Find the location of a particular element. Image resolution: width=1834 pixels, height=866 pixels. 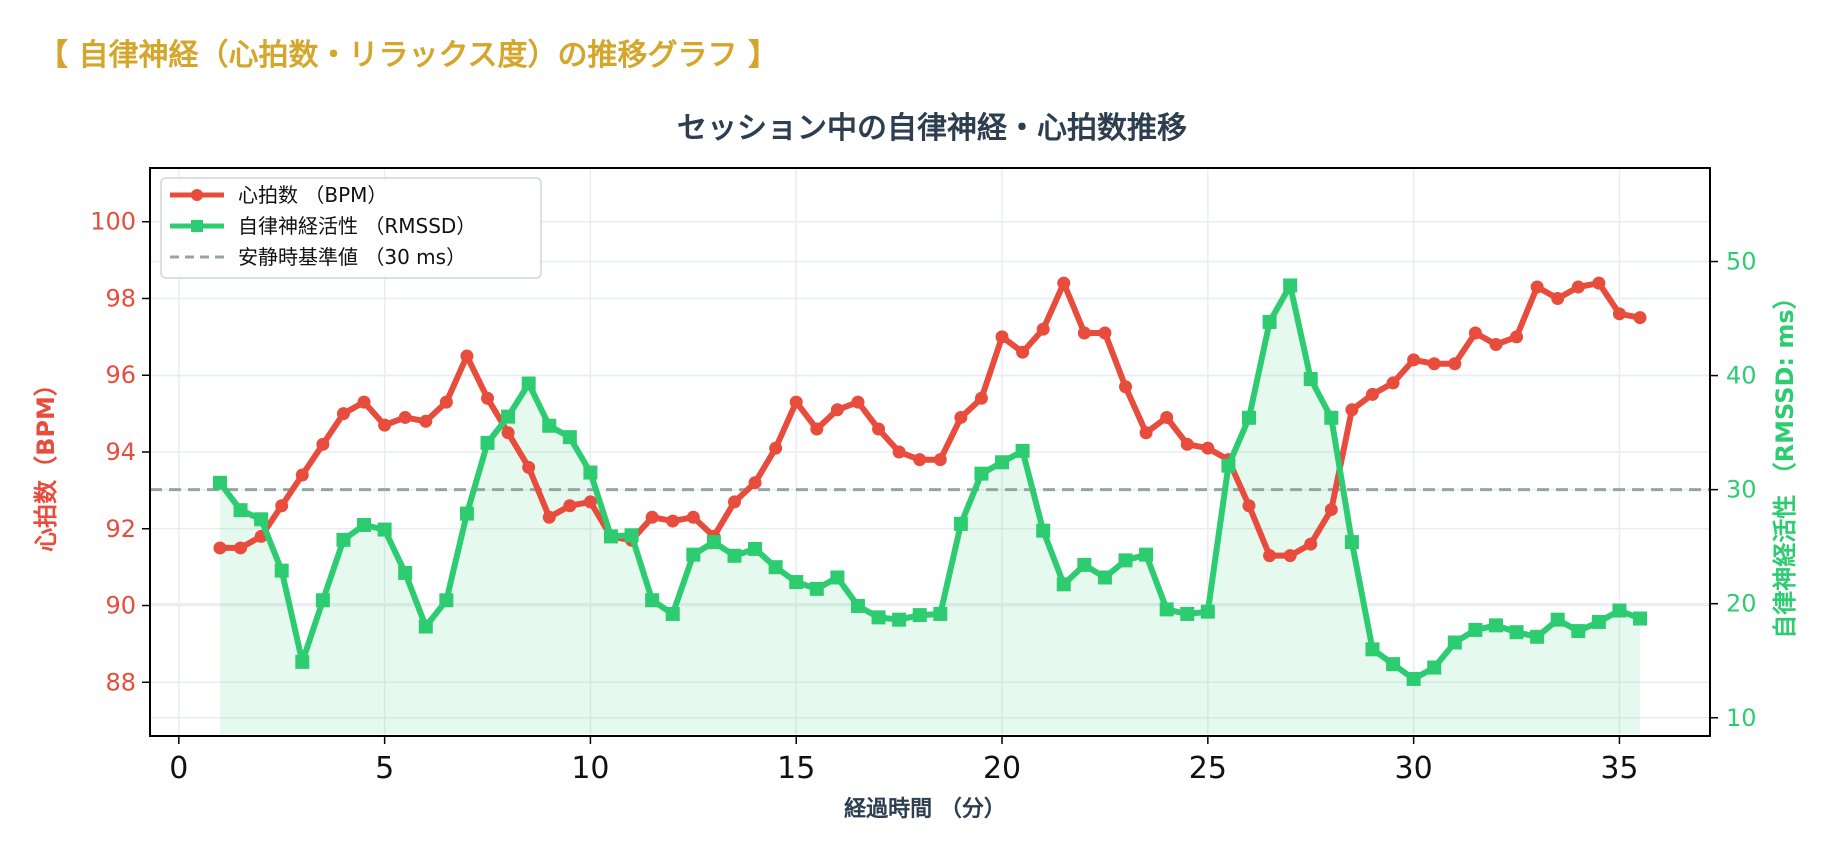

x-tick-label: 0 is located at coordinates (178, 768).